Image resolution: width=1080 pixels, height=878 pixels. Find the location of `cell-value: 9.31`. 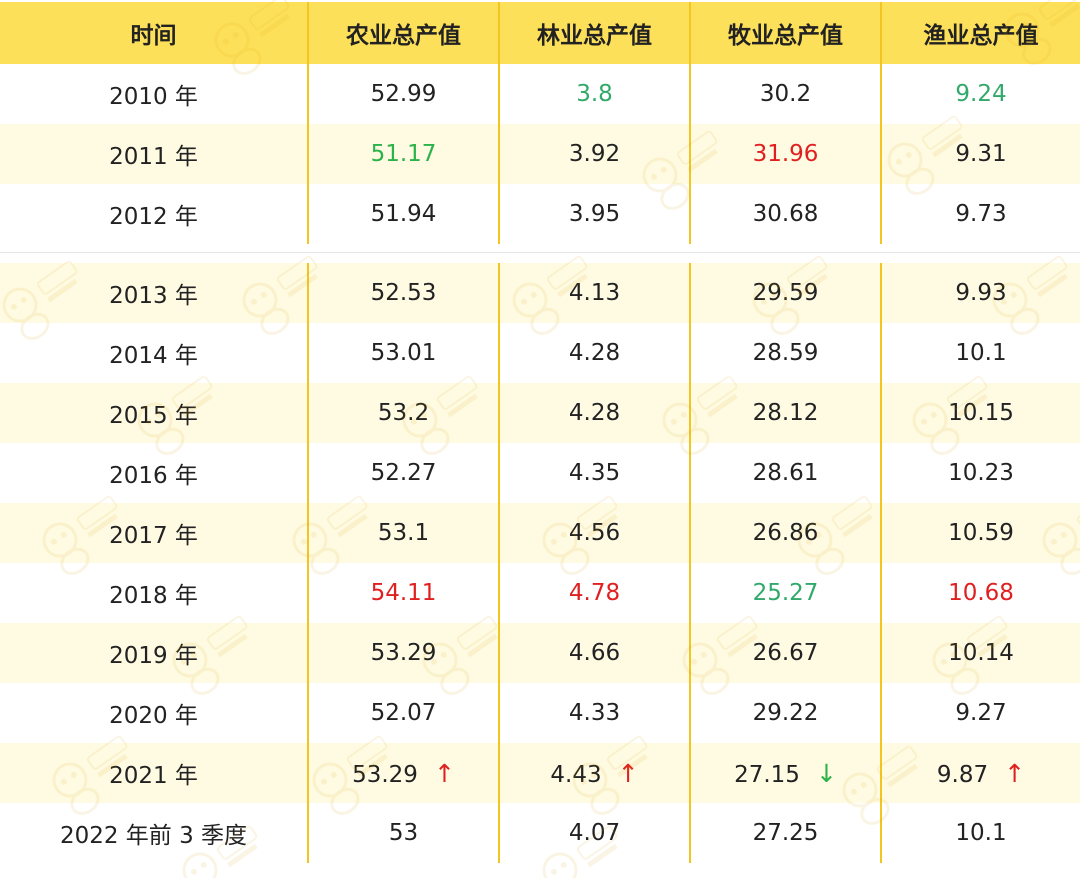

cell-value: 9.31 is located at coordinates (981, 154).